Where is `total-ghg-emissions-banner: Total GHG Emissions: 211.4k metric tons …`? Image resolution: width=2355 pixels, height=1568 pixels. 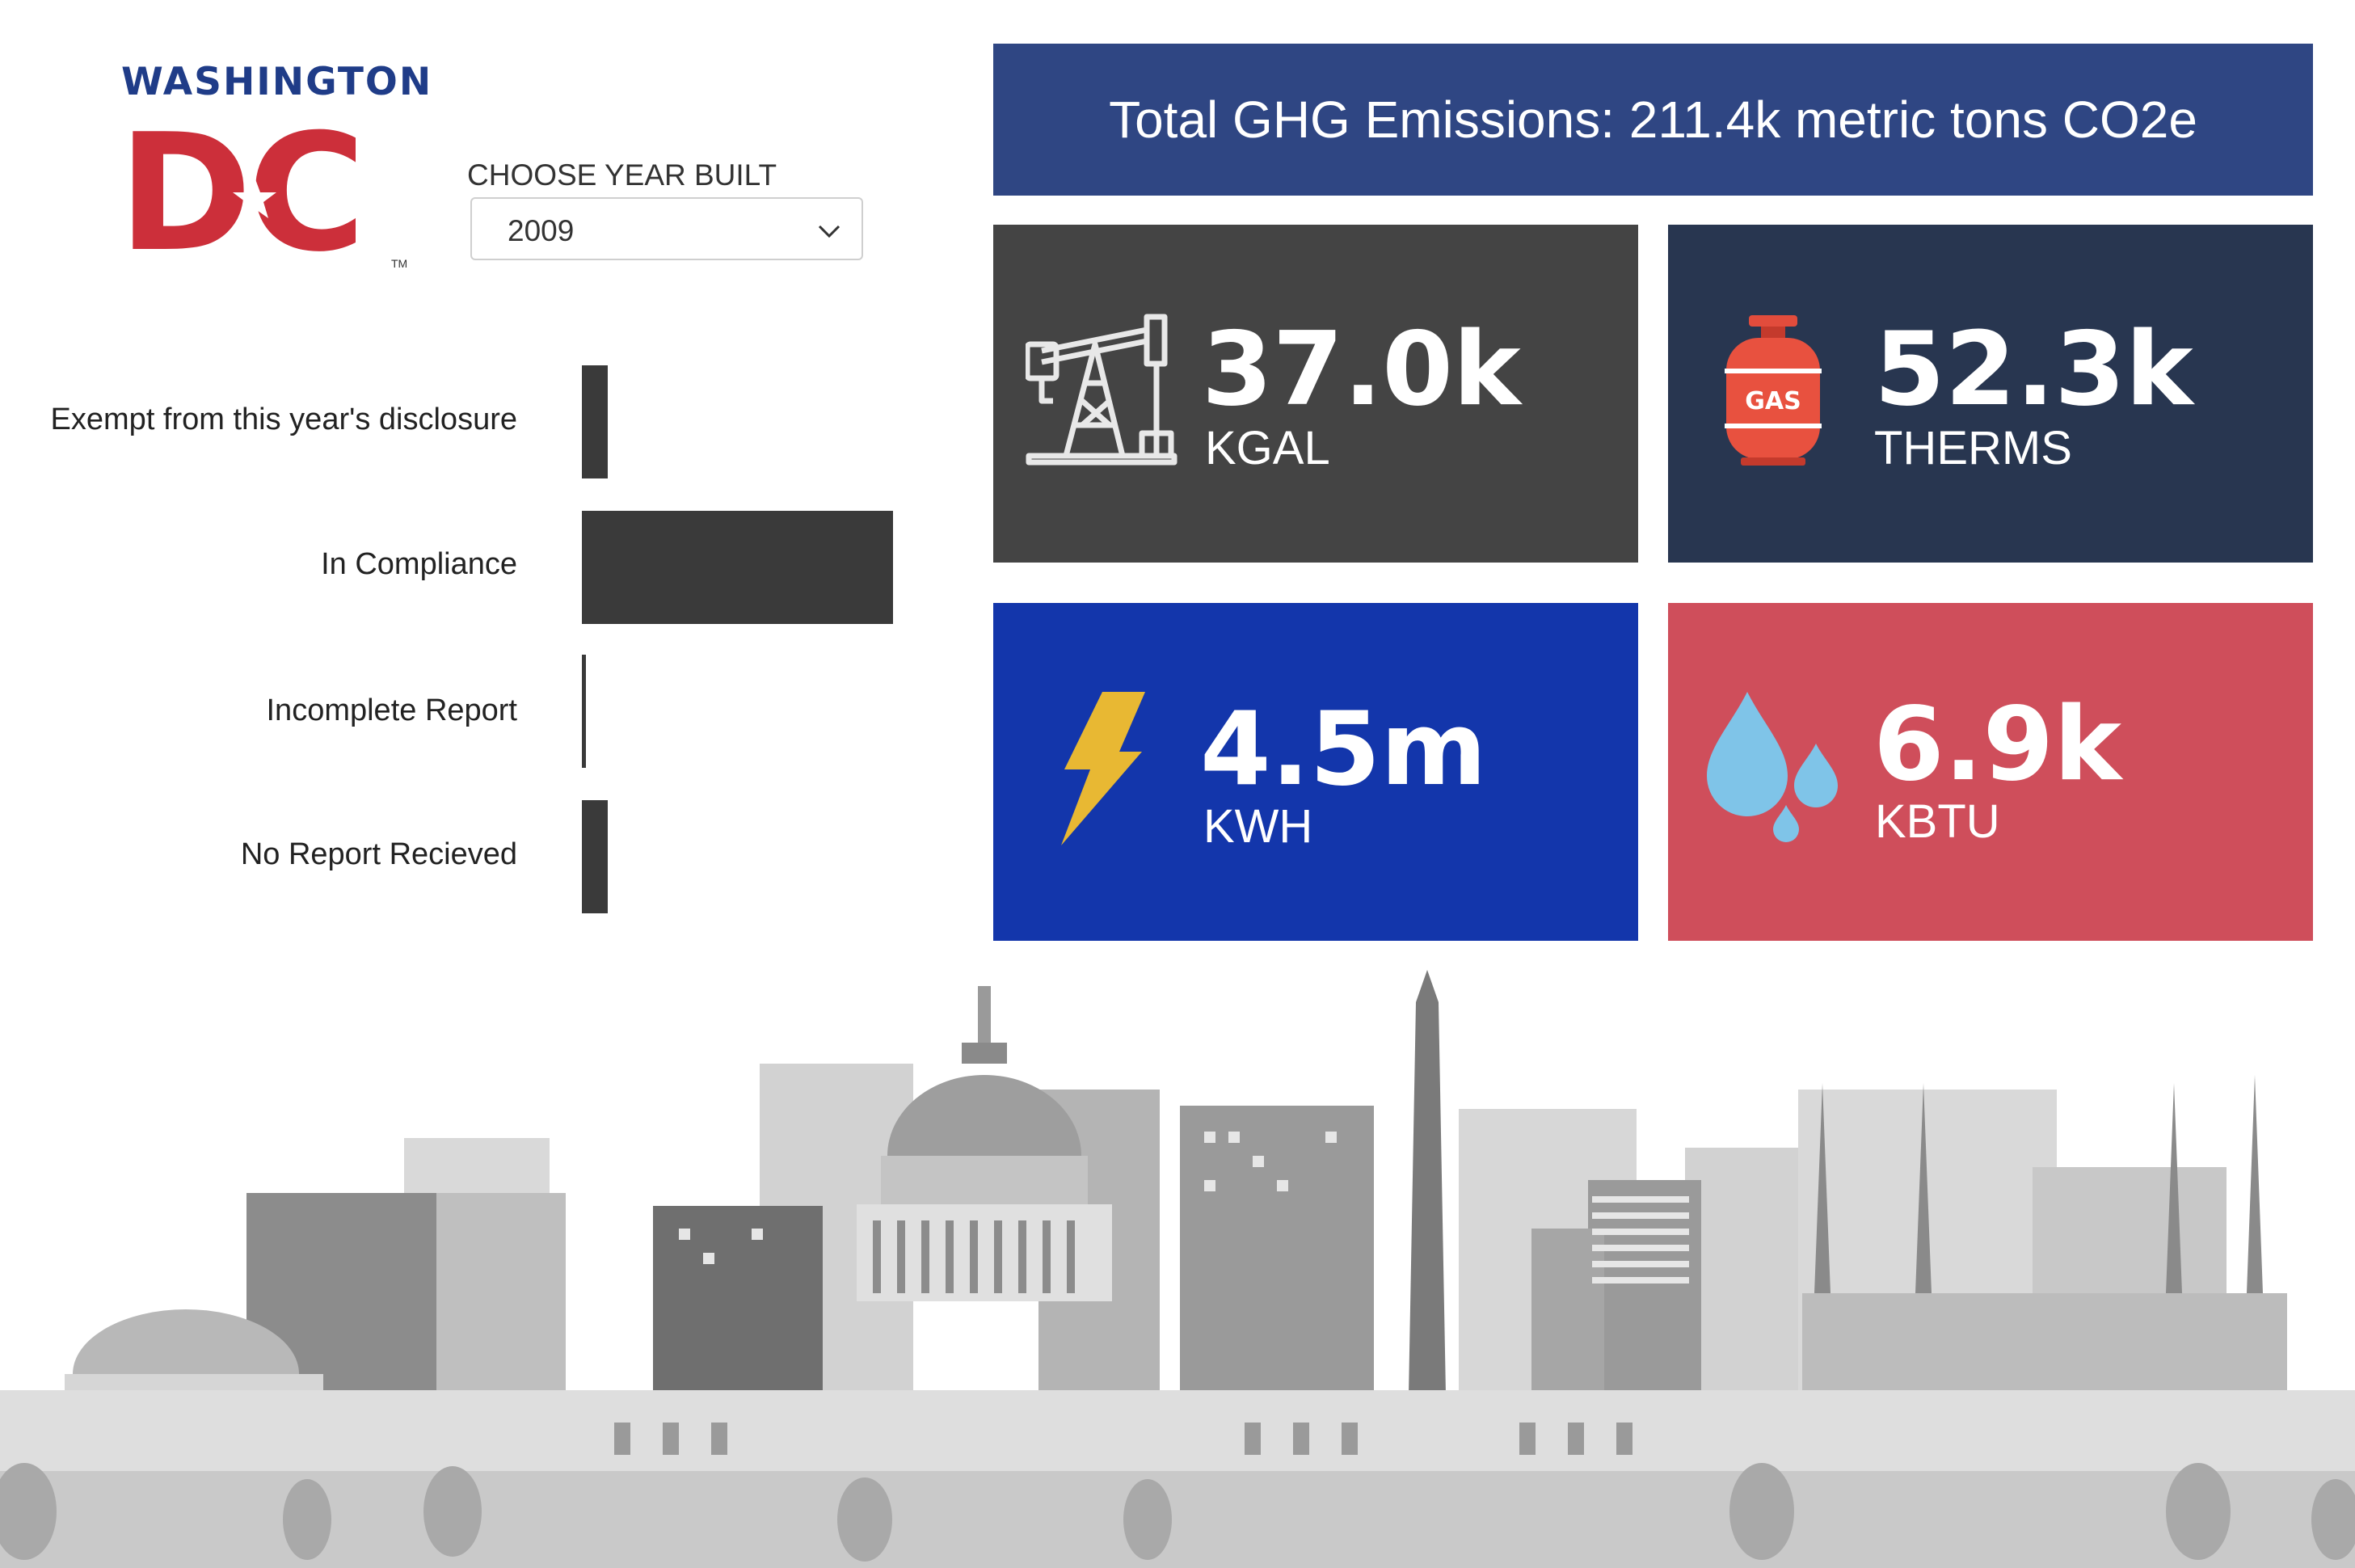
total-ghg-emissions-banner: Total GHG Emissions: 211.4k metric tons … is located at coordinates (1653, 120).